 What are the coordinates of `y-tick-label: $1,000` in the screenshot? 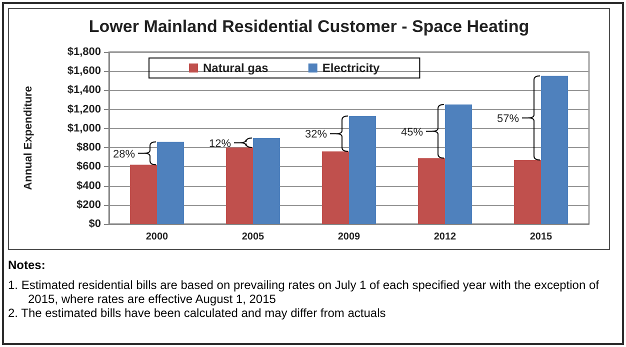 It's located at (84, 128).